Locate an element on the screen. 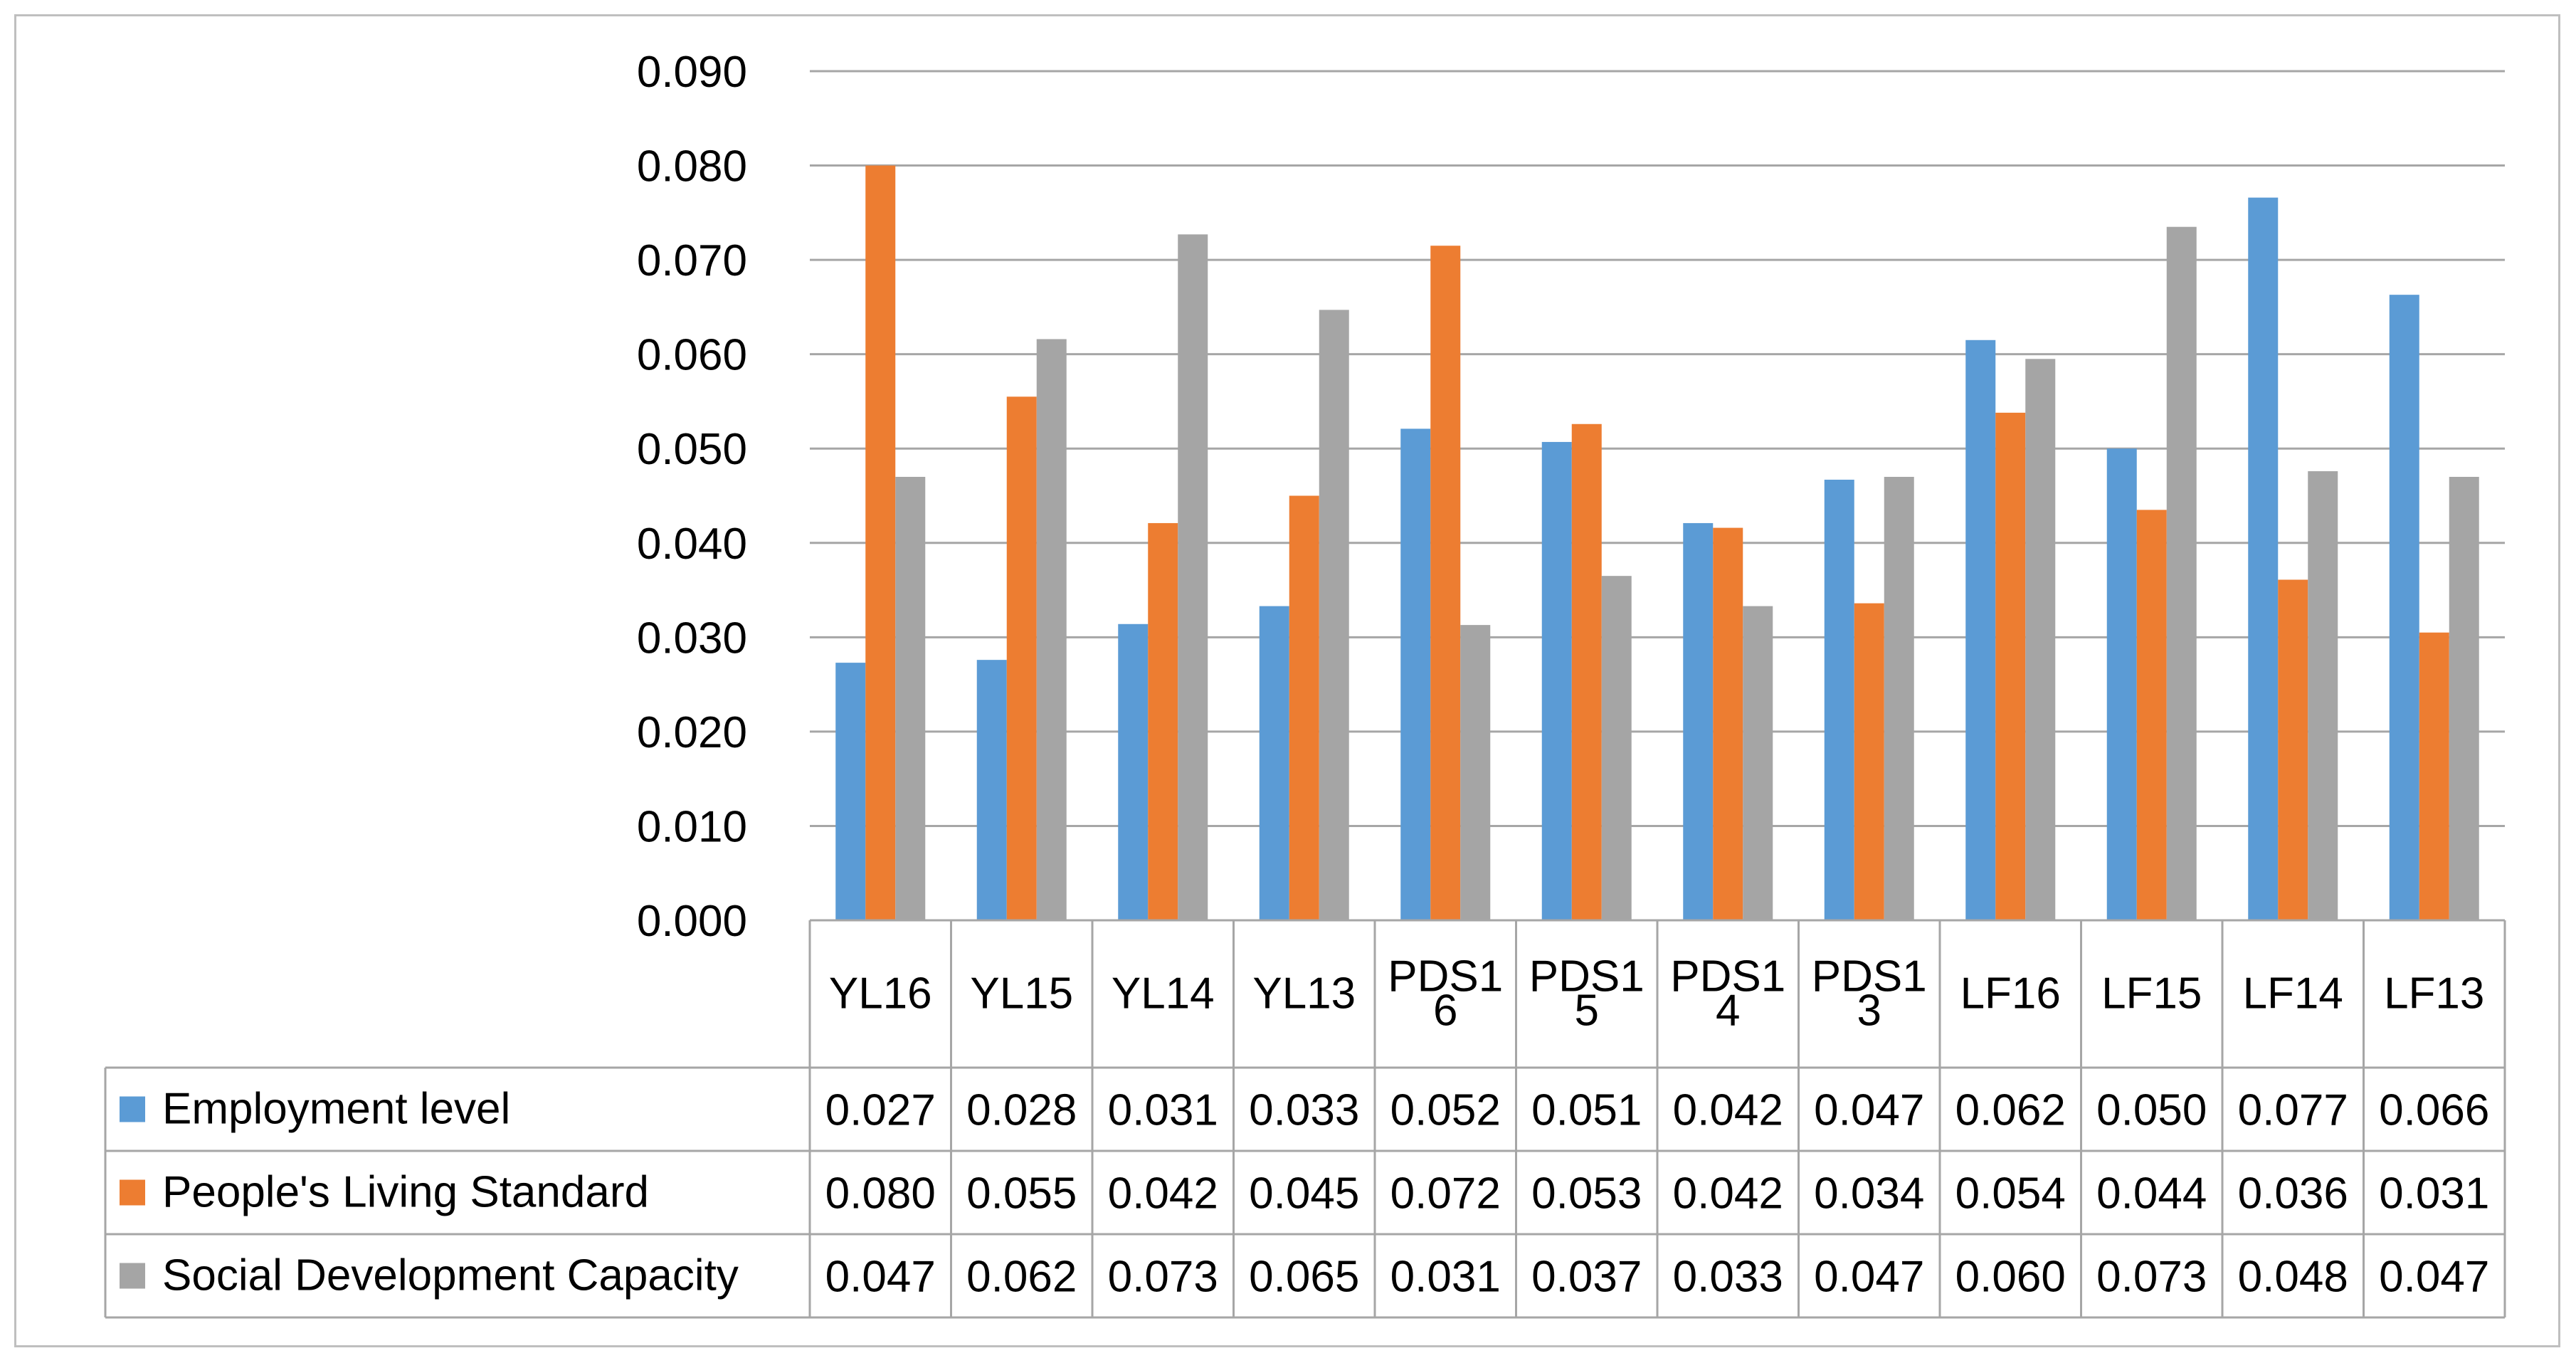  x-category-label: LF16 is located at coordinates (2010, 994).